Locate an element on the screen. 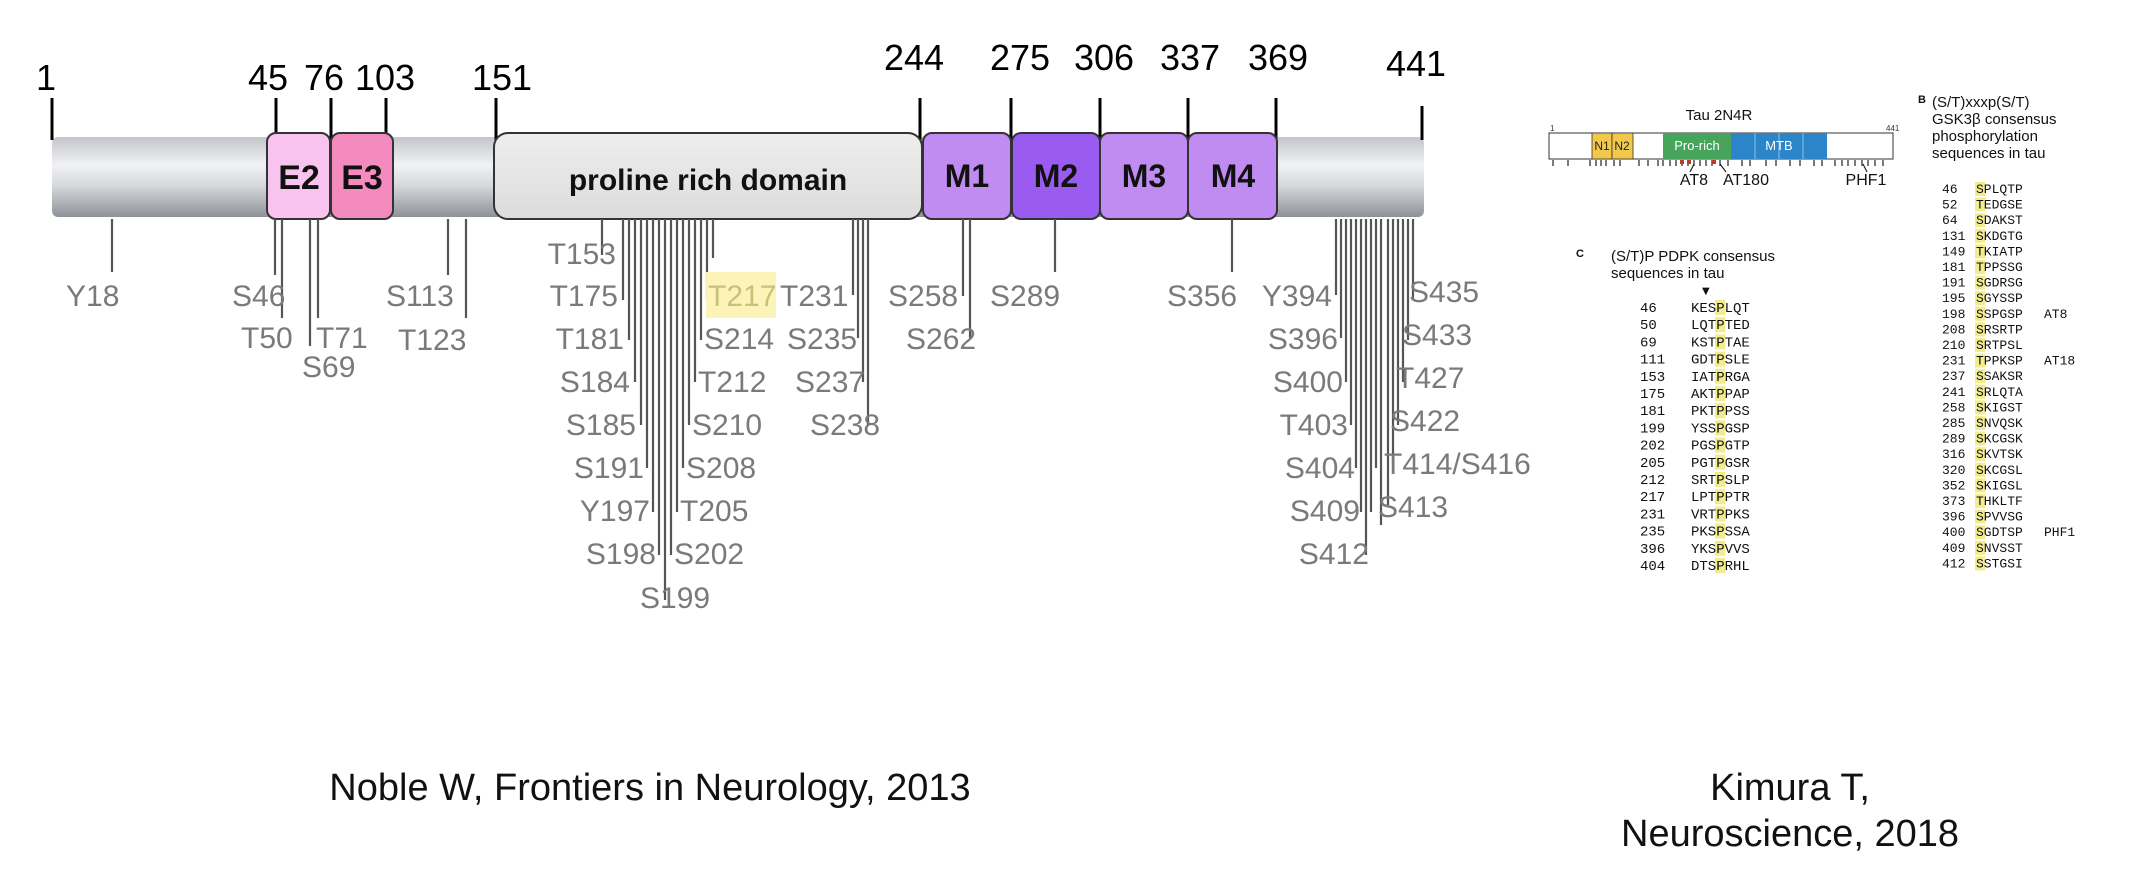 The image size is (2134, 878). site-label: S396 is located at coordinates (1303, 339).